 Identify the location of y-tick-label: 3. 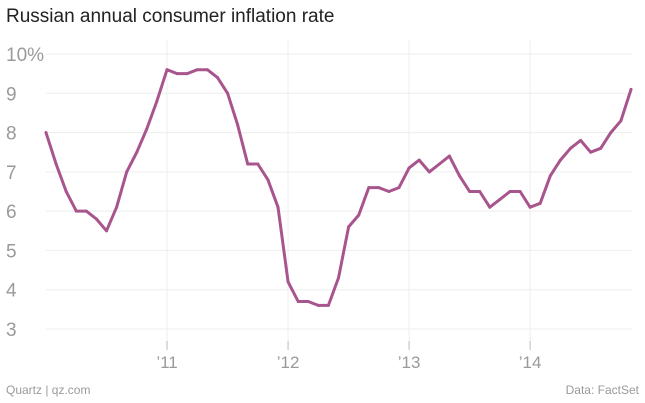
(11, 330).